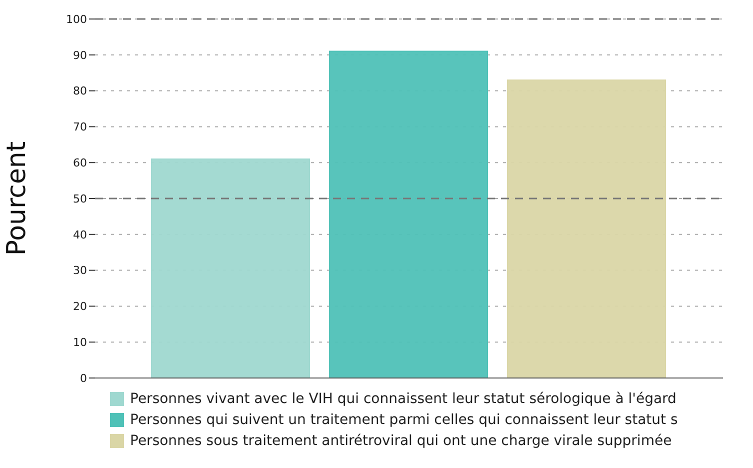  What do you see at coordinates (80, 343) in the screenshot?
I see `y-tick-label: 10` at bounding box center [80, 343].